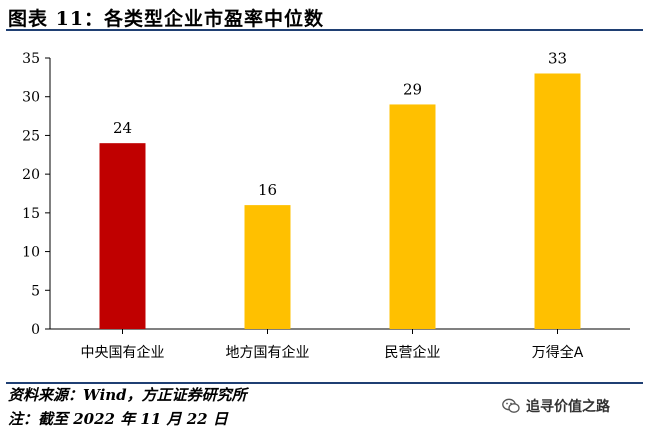 This screenshot has width=653, height=436. Describe the element at coordinates (558, 352) in the screenshot. I see `category-label: 万得全A` at that location.